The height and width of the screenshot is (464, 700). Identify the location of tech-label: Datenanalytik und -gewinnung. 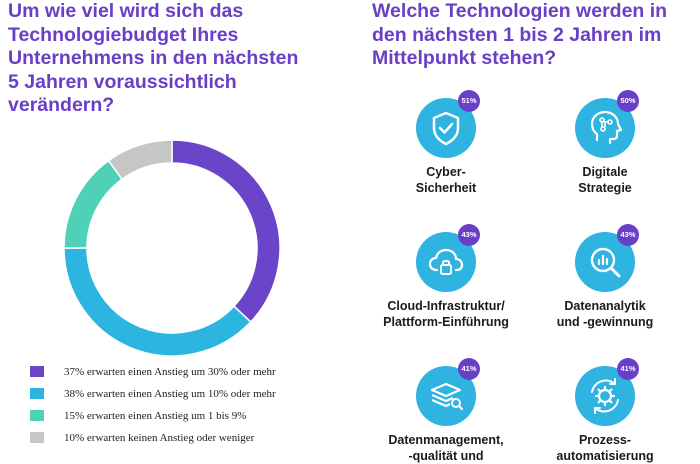
(605, 314).